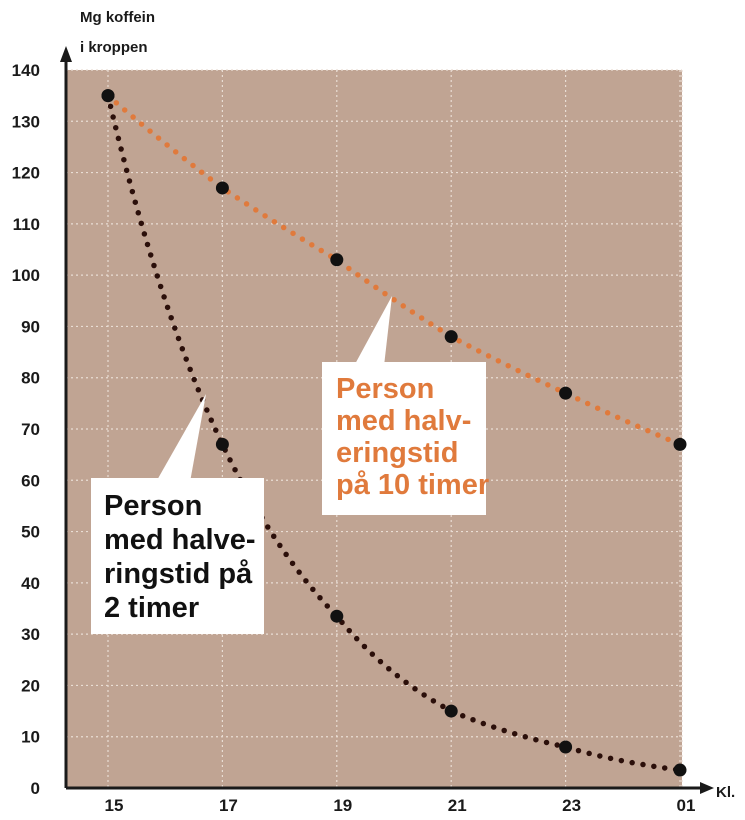 The image size is (745, 820). I want to click on x-tick-label: 01, so click(686, 805).